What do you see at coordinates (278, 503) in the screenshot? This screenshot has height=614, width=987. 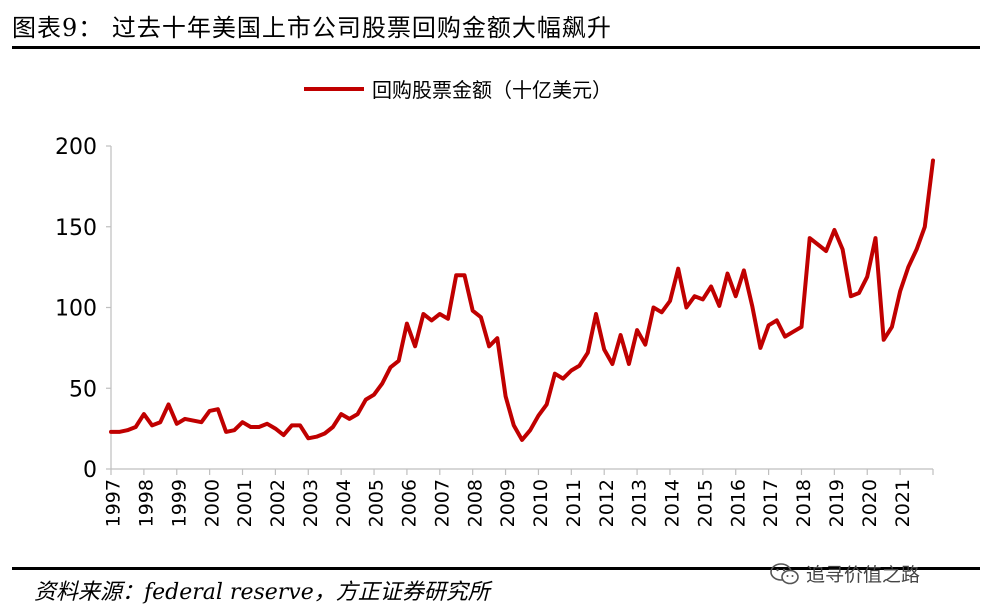 I see `x-tick-label: 2002` at bounding box center [278, 503].